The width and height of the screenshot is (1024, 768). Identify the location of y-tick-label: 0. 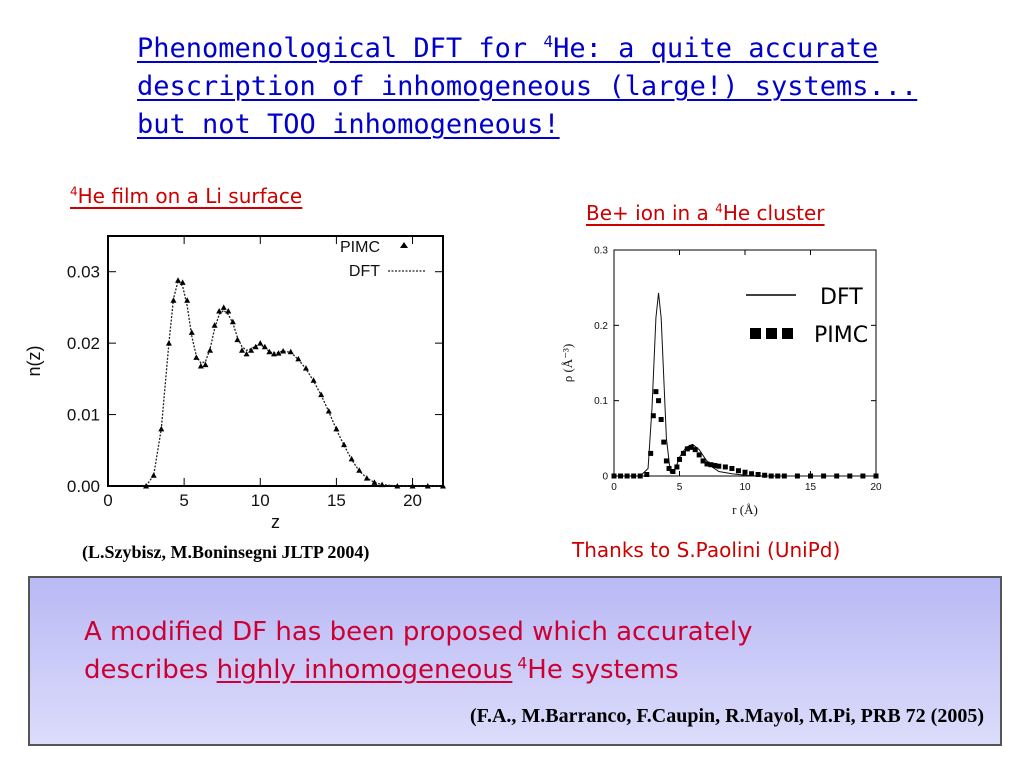
(605, 477).